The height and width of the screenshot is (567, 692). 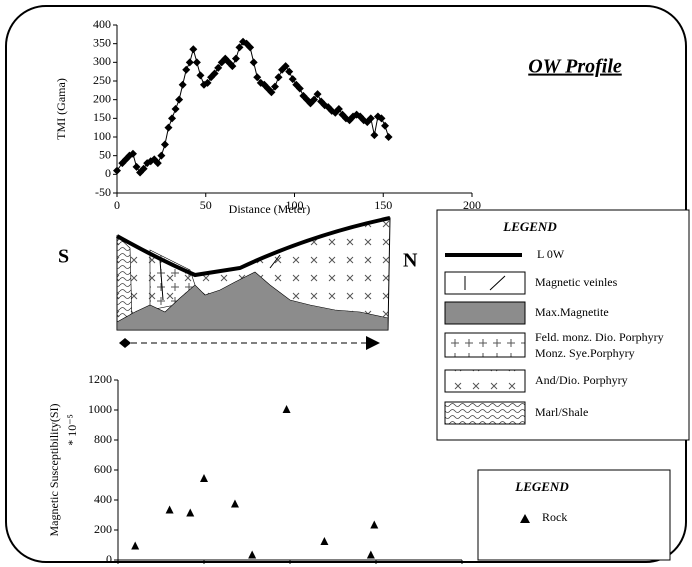 What do you see at coordinates (270, 209) in the screenshot?
I see `x-axis-label: Distance (Meter)` at bounding box center [270, 209].